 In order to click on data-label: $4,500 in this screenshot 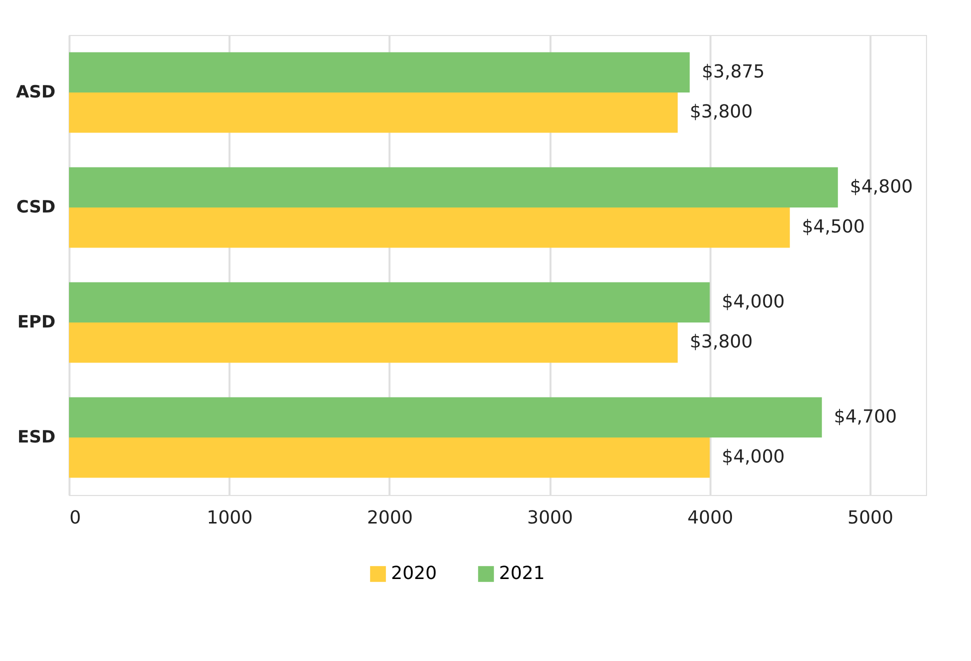, I will do `click(833, 227)`.